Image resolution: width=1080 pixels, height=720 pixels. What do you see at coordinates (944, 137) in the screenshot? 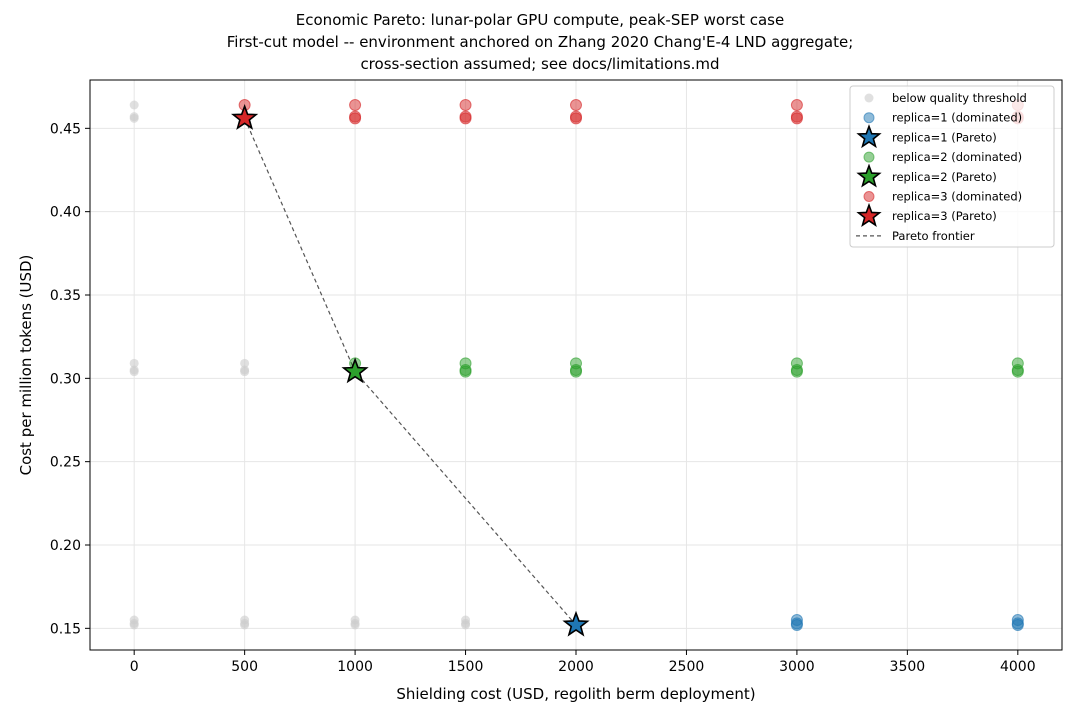
I see `legend-entry-label: replica=1 (Pareto)` at bounding box center [944, 137].